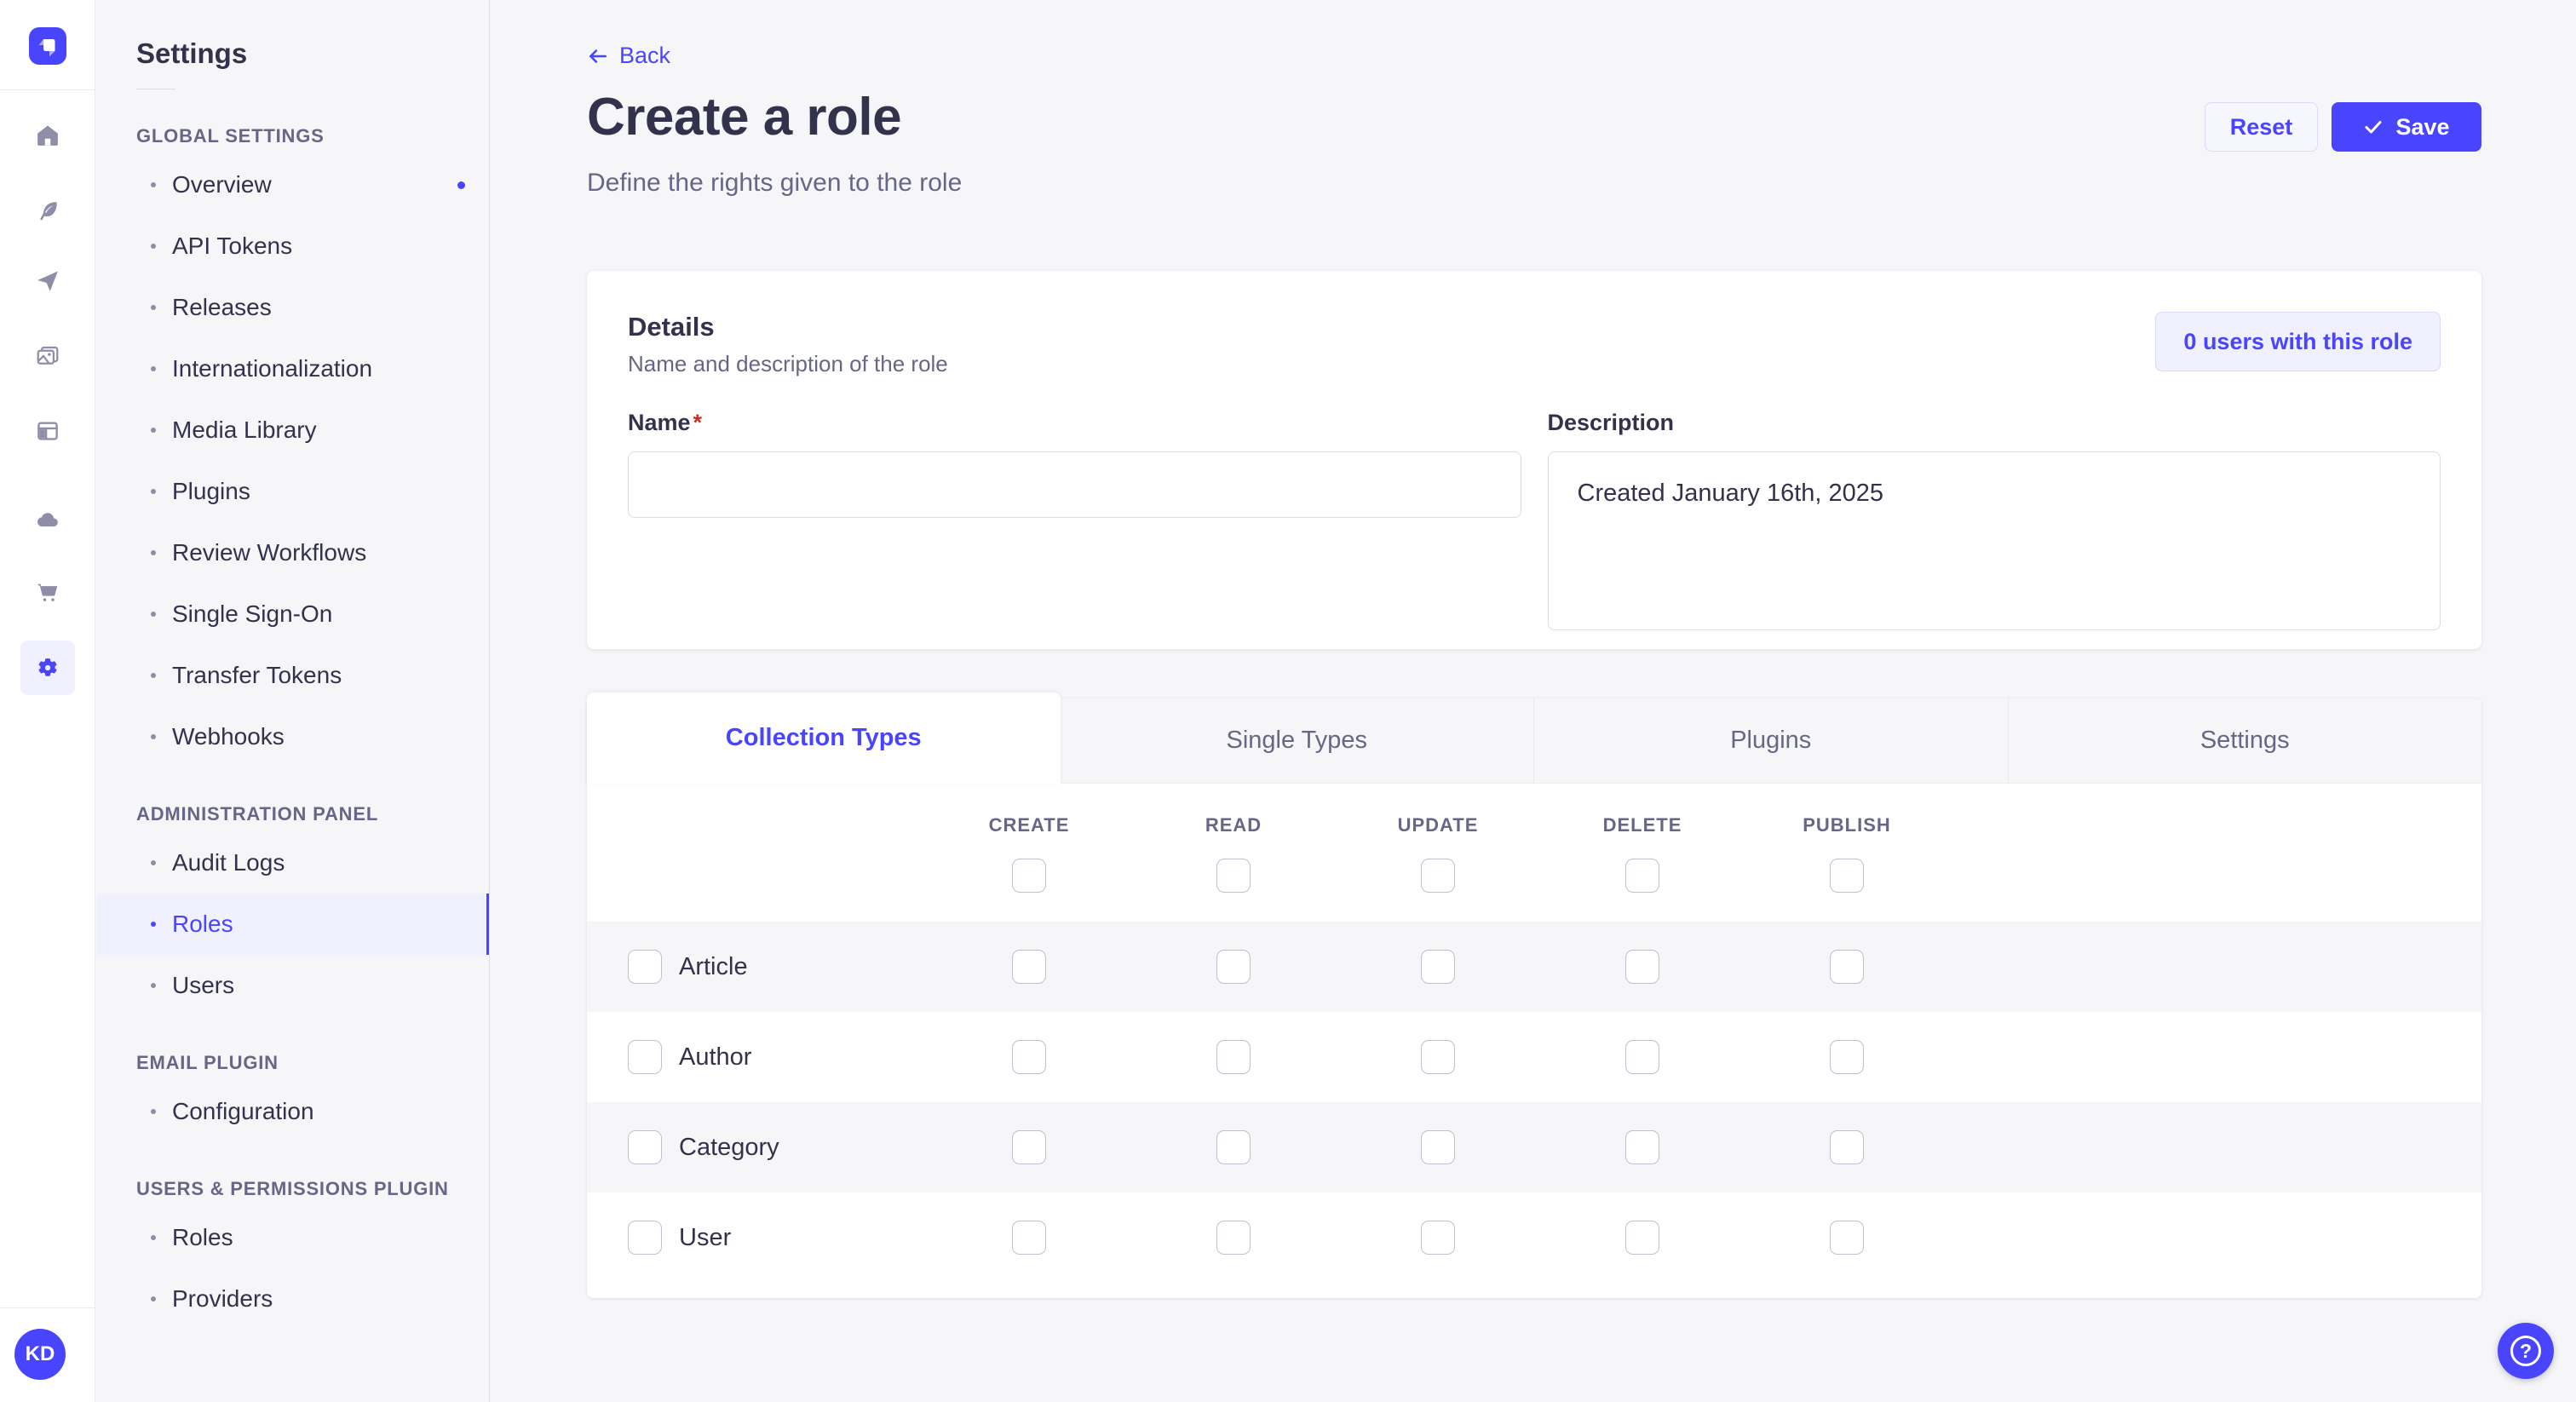  I want to click on user-publish-checkbox, so click(1847, 1238).